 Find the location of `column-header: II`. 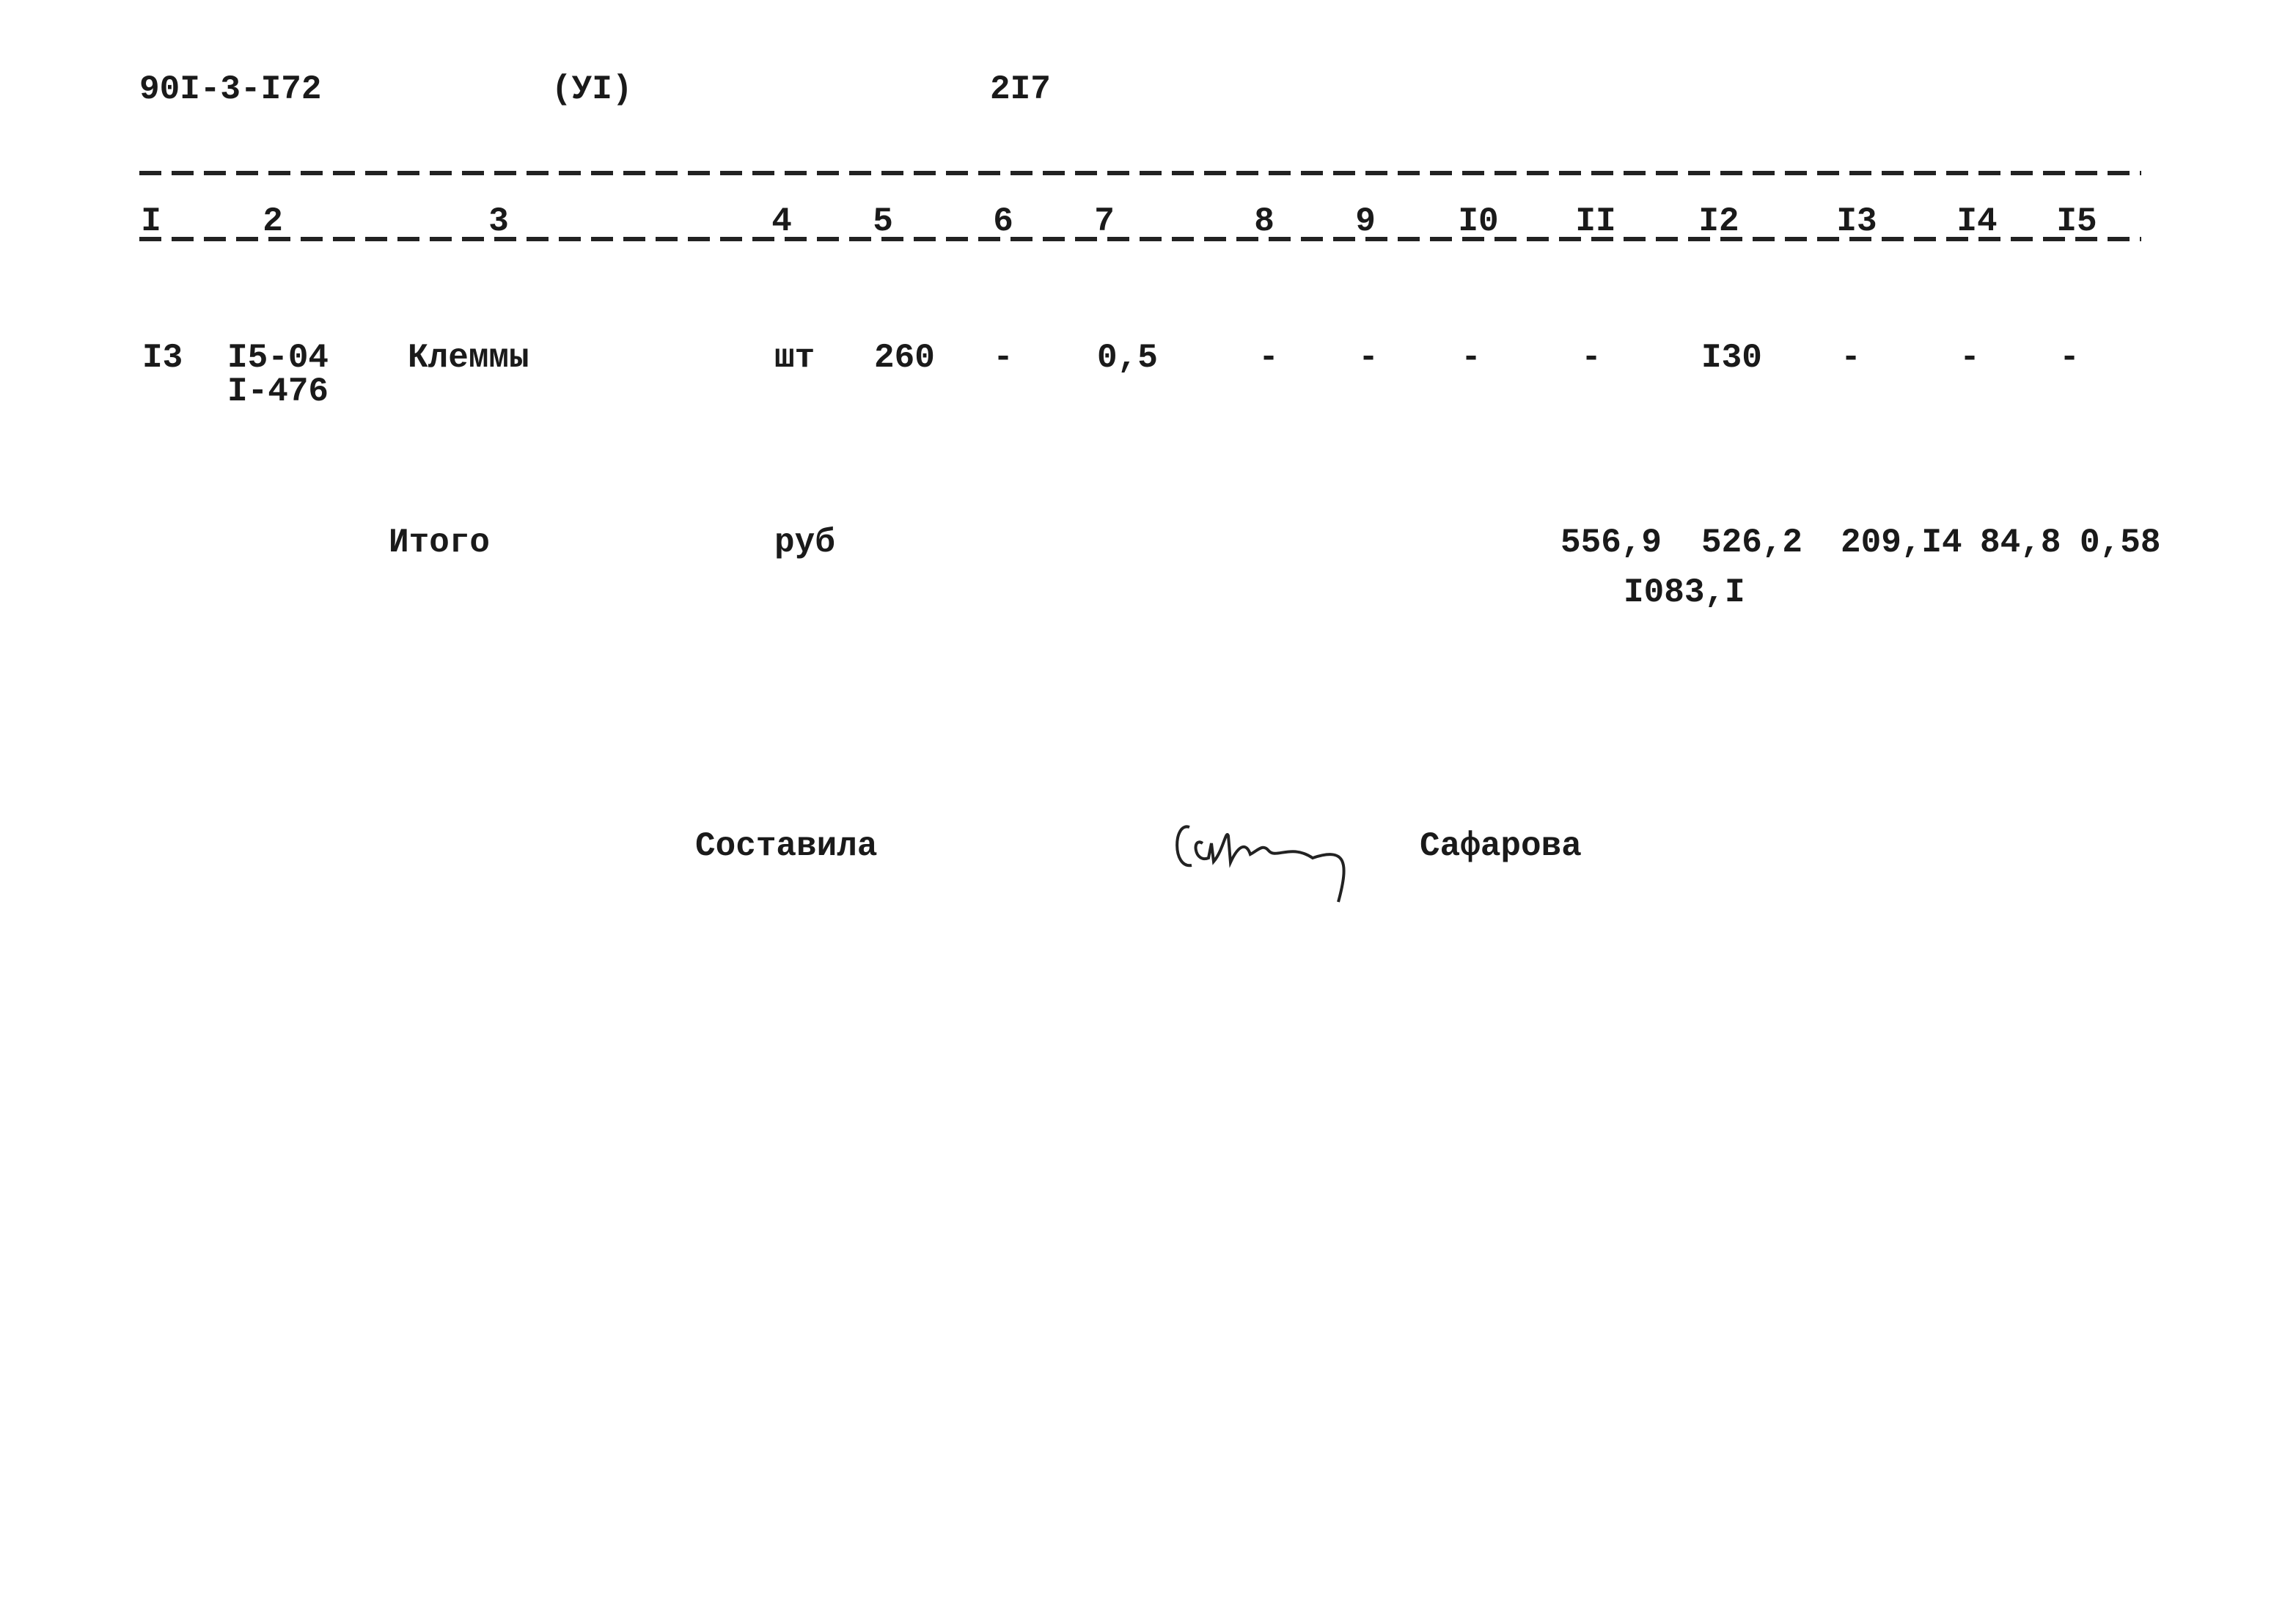

column-header: II is located at coordinates (1595, 221).